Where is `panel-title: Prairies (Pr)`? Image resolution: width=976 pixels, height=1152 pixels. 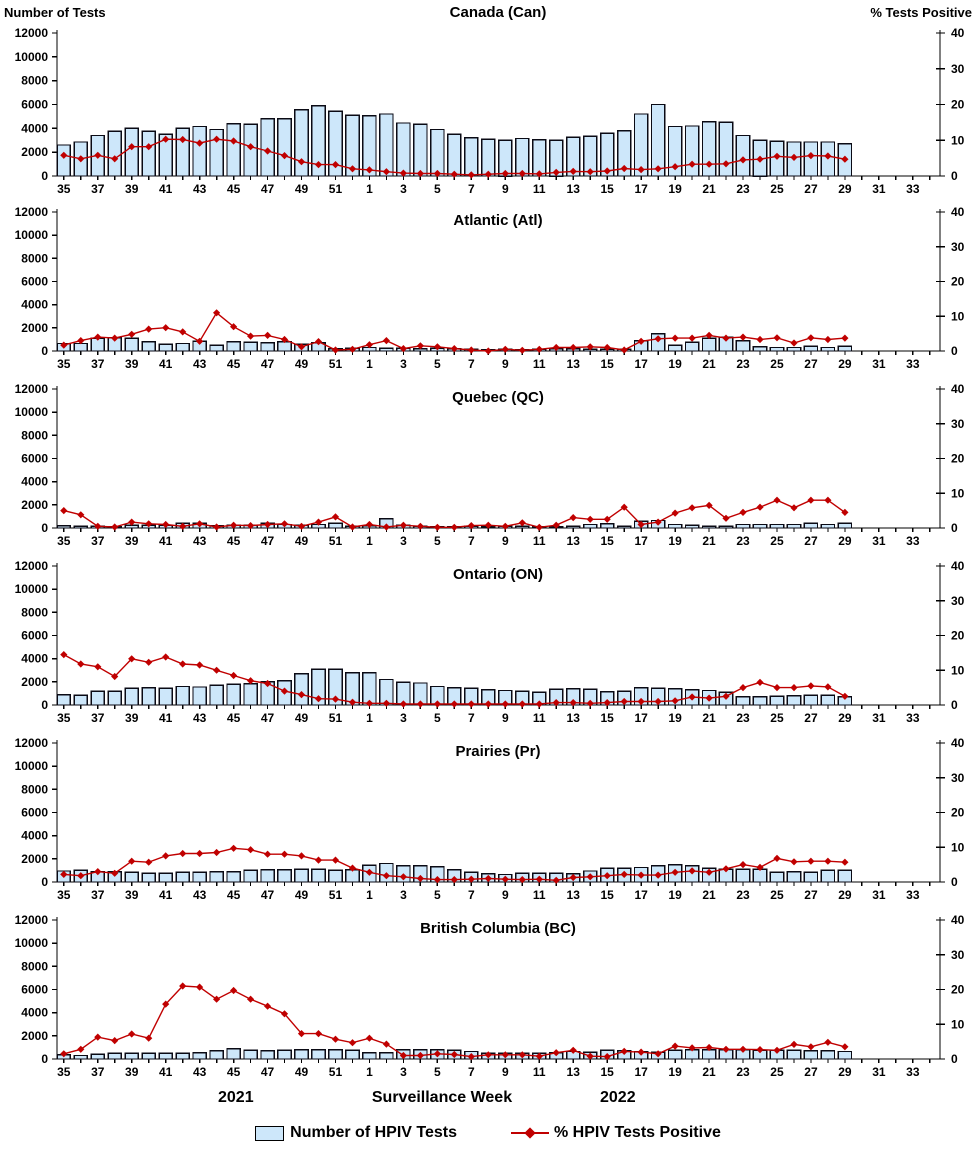 panel-title: Prairies (Pr) is located at coordinates (497, 751).